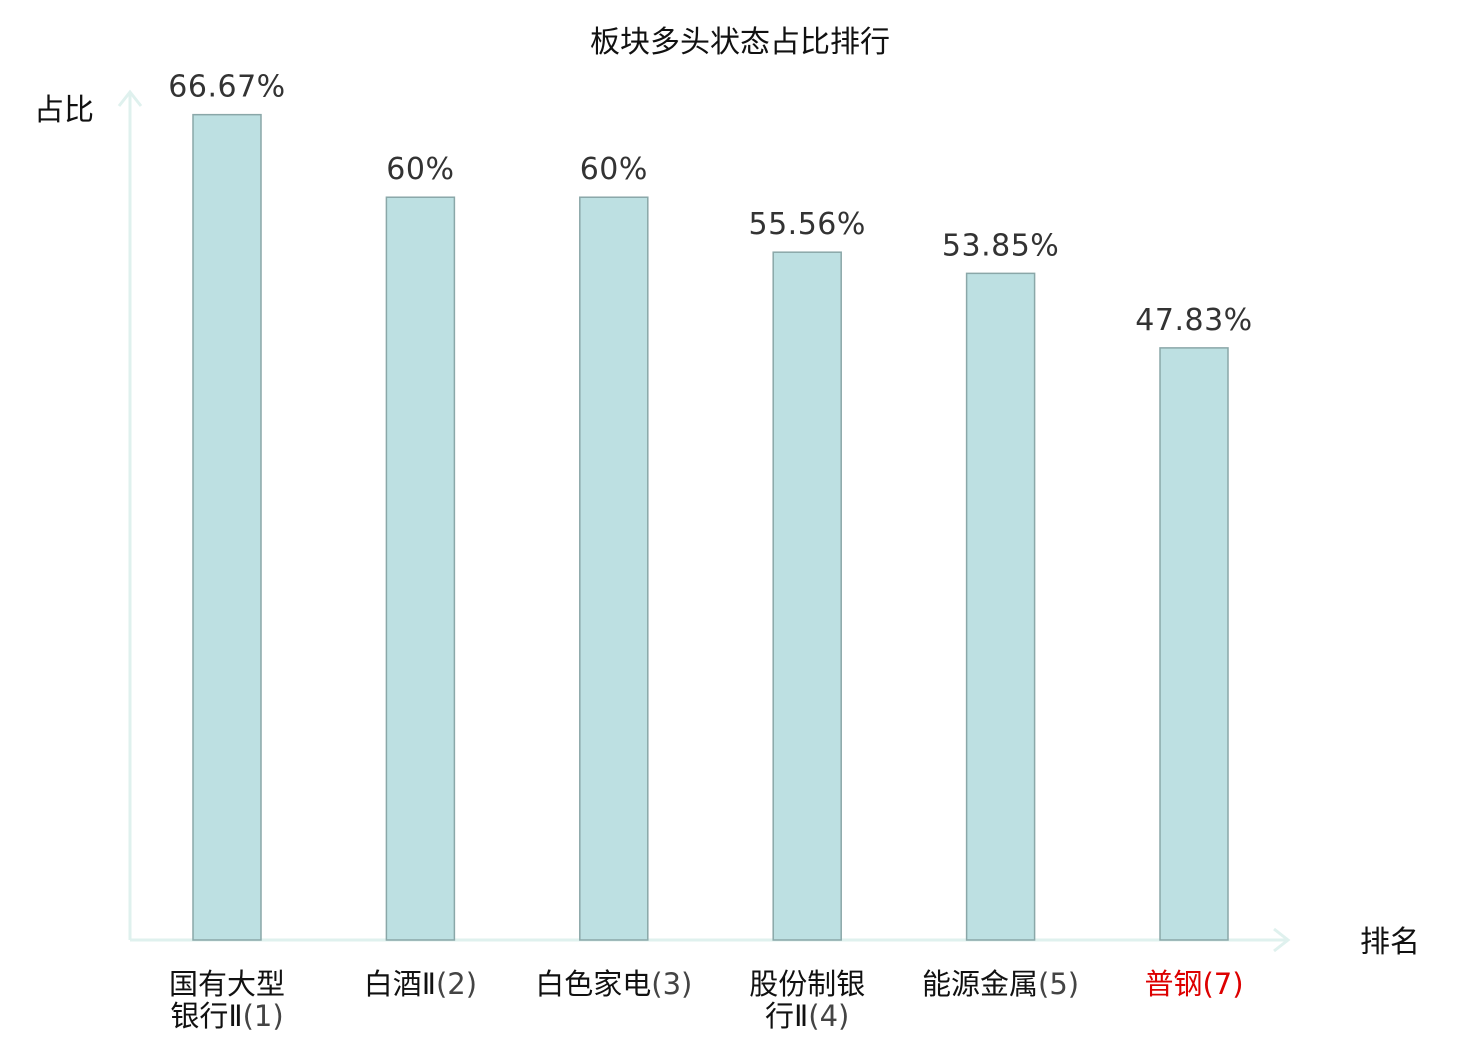  What do you see at coordinates (227, 1000) in the screenshot?
I see `category-label-1: 国有大型银行Ⅱ(1)` at bounding box center [227, 1000].